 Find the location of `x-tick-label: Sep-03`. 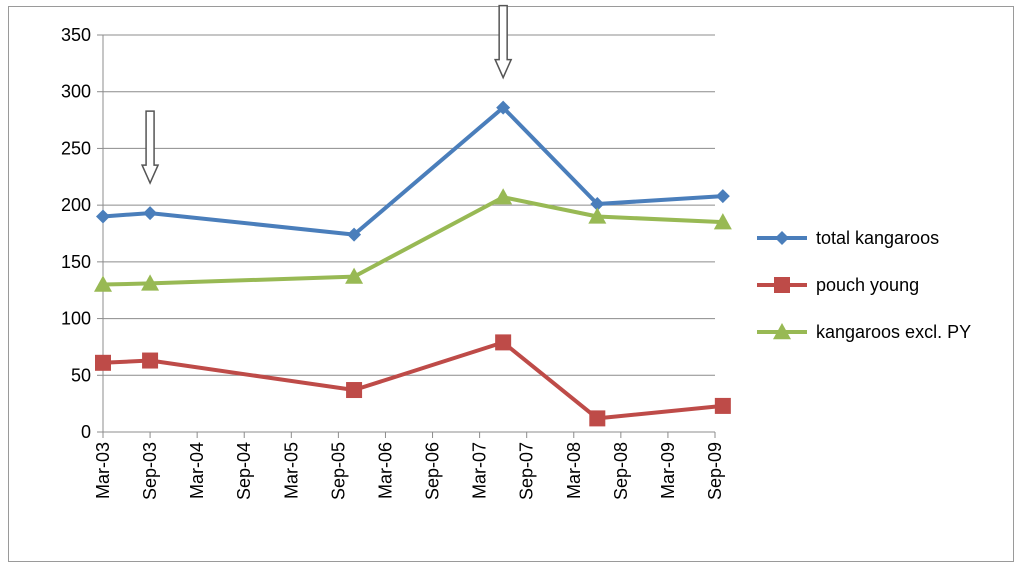

x-tick-label: Sep-03 is located at coordinates (150, 471).